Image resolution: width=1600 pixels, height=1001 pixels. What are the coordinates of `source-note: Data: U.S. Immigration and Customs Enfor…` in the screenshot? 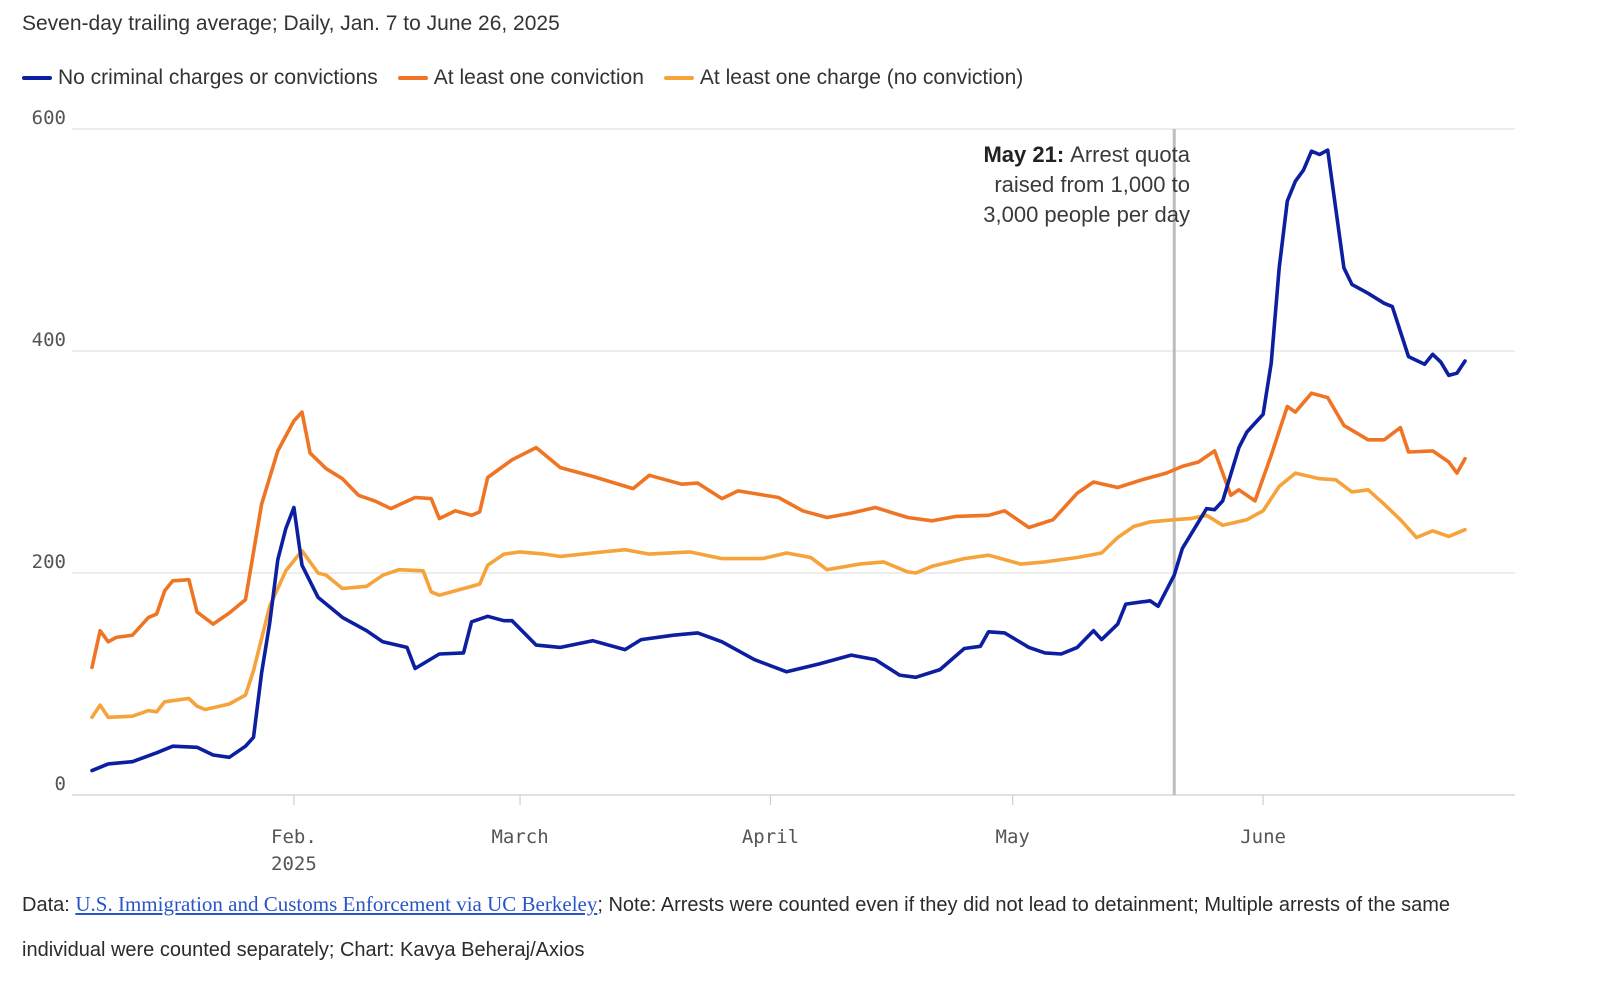 It's located at (772, 927).